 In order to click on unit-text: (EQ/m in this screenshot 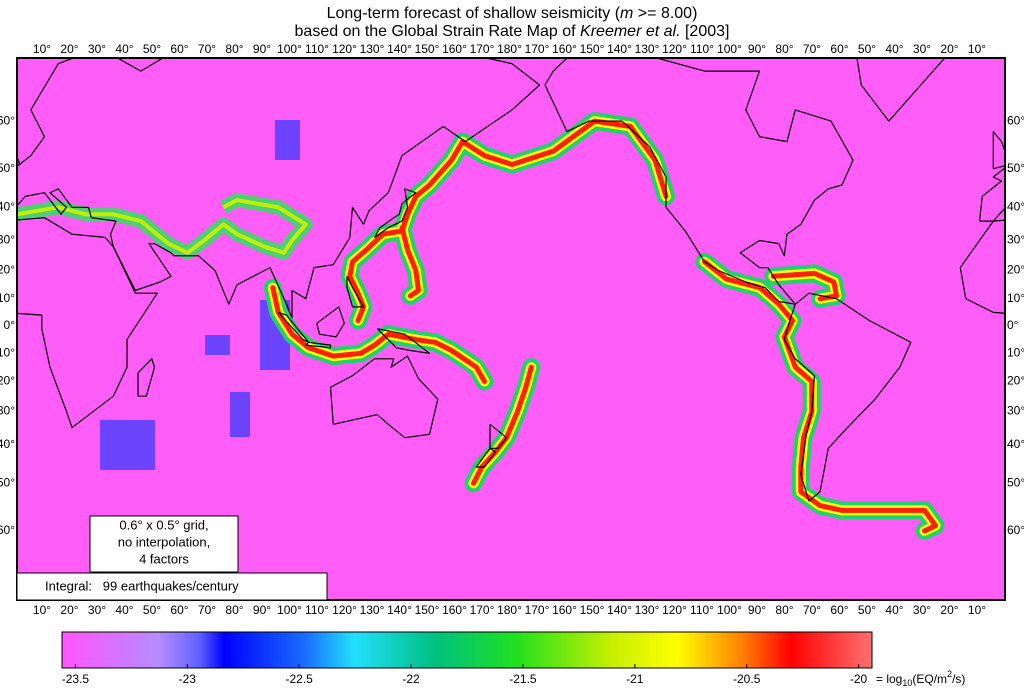, I will do `click(929, 679)`.